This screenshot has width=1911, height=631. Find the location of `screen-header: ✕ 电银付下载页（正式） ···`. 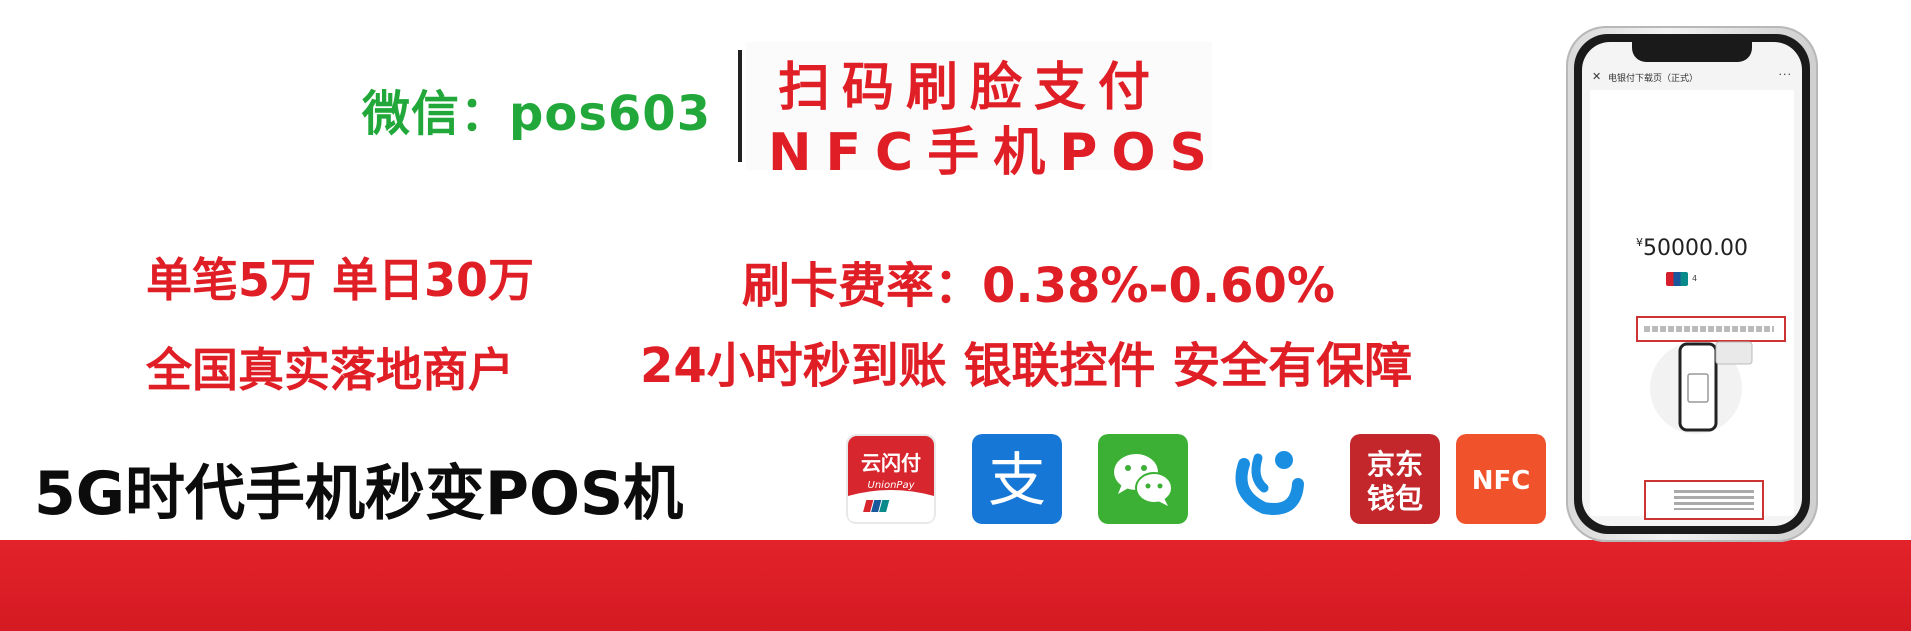

screen-header: ✕ 电银付下载页（正式） ··· is located at coordinates (1692, 77).